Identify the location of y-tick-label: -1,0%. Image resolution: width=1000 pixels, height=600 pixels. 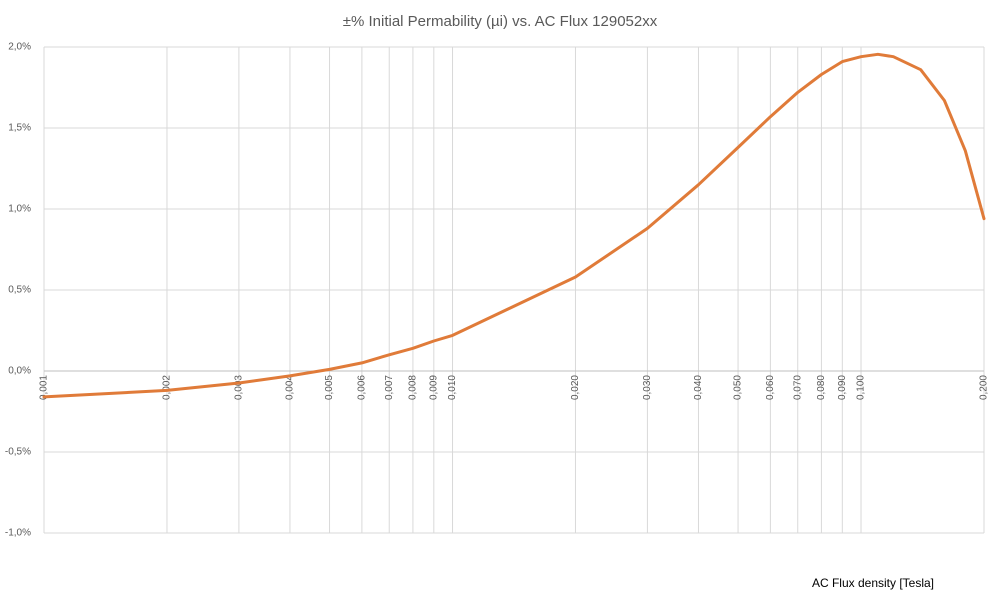
(18, 533).